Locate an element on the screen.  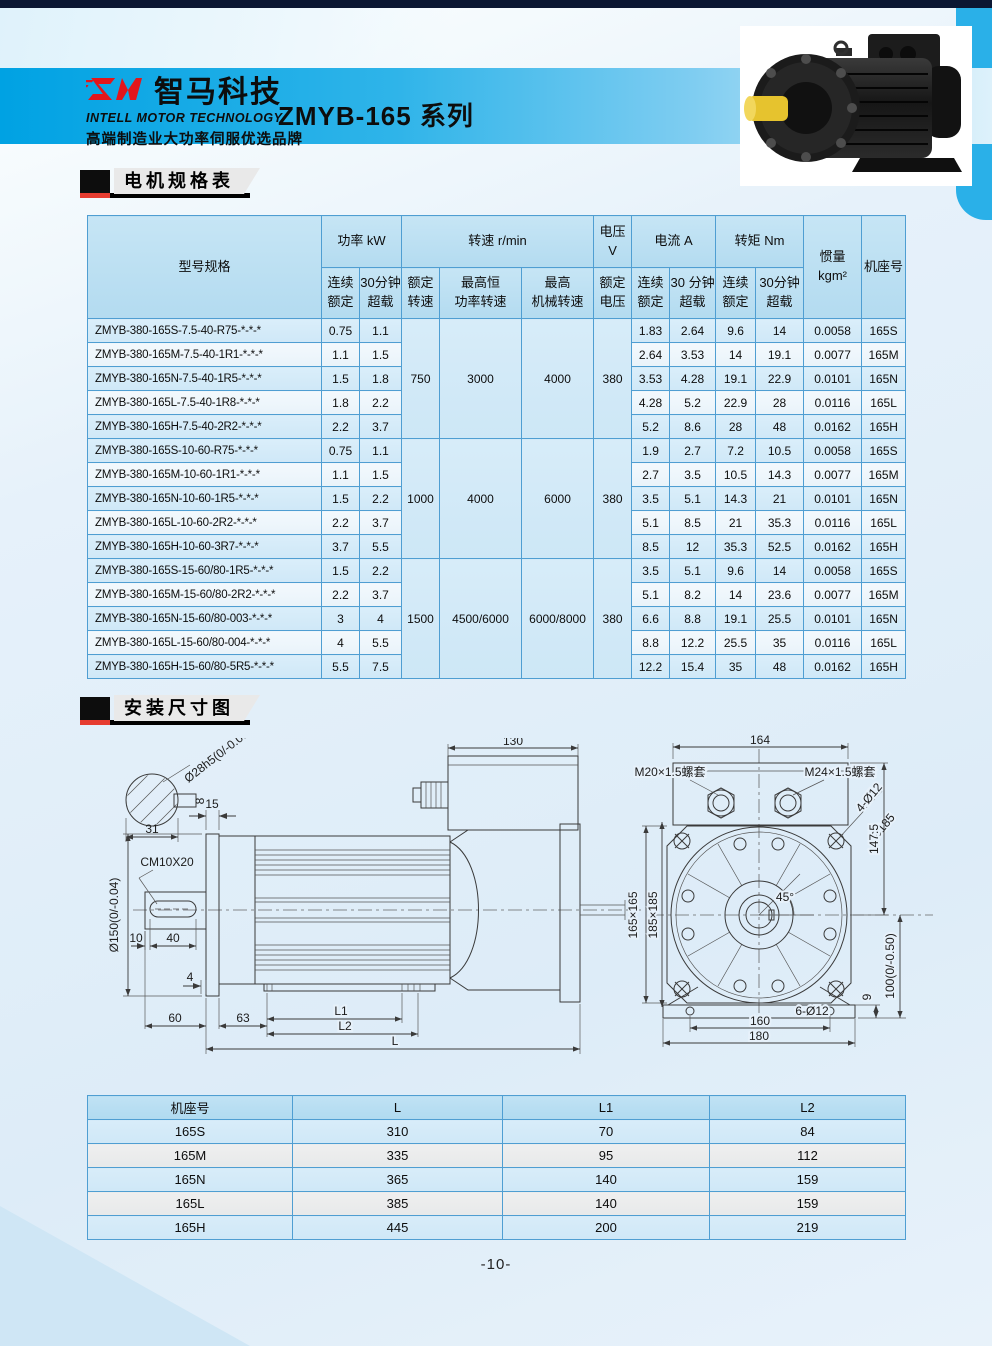
table-row: 165S 310 70 84 is located at coordinates (496, 1131).